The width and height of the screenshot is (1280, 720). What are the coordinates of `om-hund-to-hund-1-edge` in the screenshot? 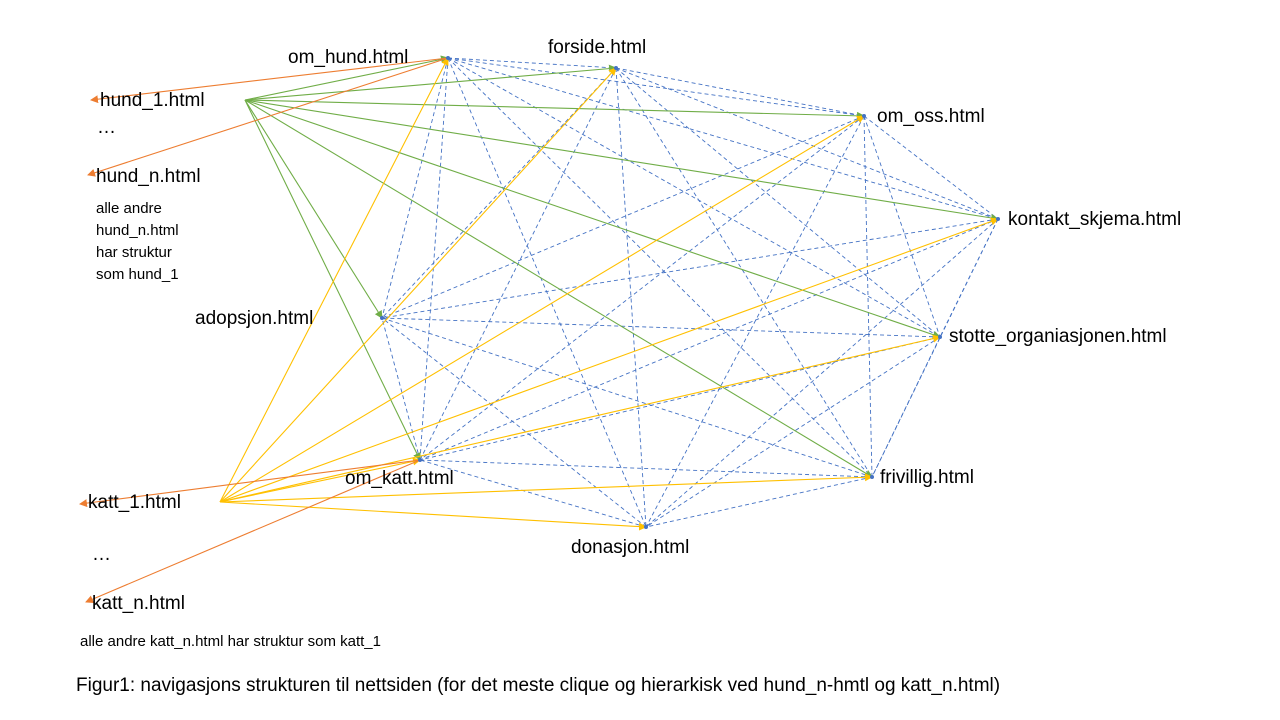 It's located at (269, 80).